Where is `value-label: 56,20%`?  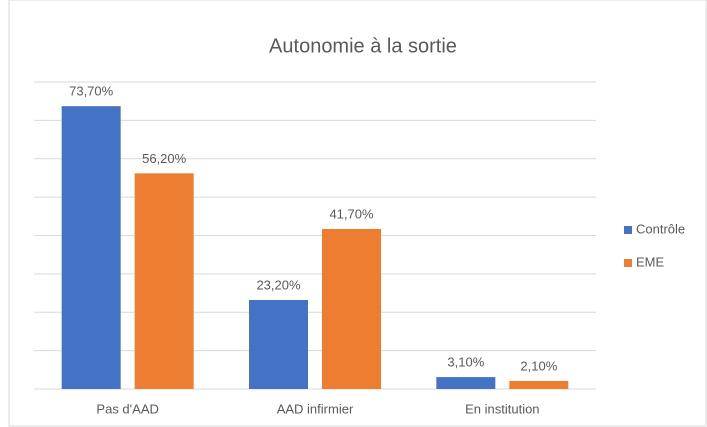
value-label: 56,20% is located at coordinates (164, 158).